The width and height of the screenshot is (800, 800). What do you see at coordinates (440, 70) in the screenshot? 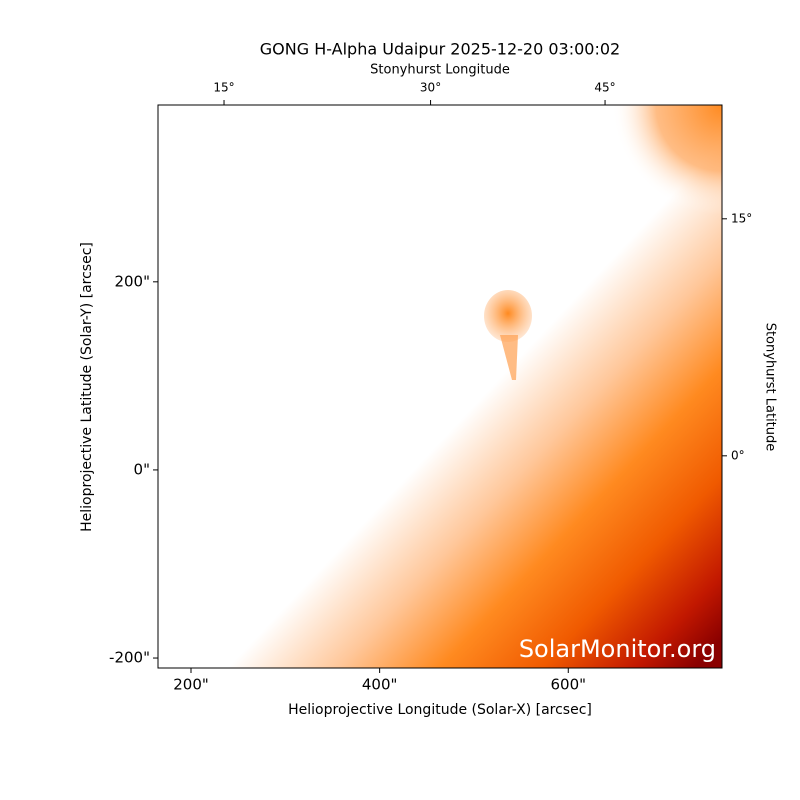
I see `top-axis-label: Stonyhurst Longitude` at bounding box center [440, 70].